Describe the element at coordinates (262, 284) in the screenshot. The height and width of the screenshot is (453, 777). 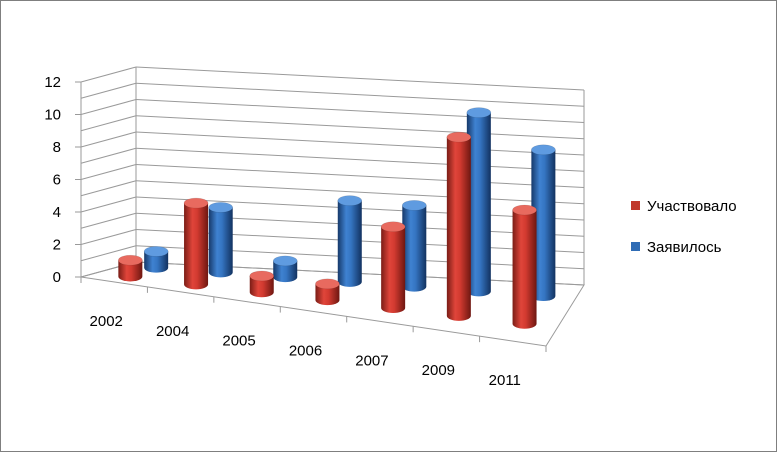
I see `bar-uchastvovalo-2005` at that location.